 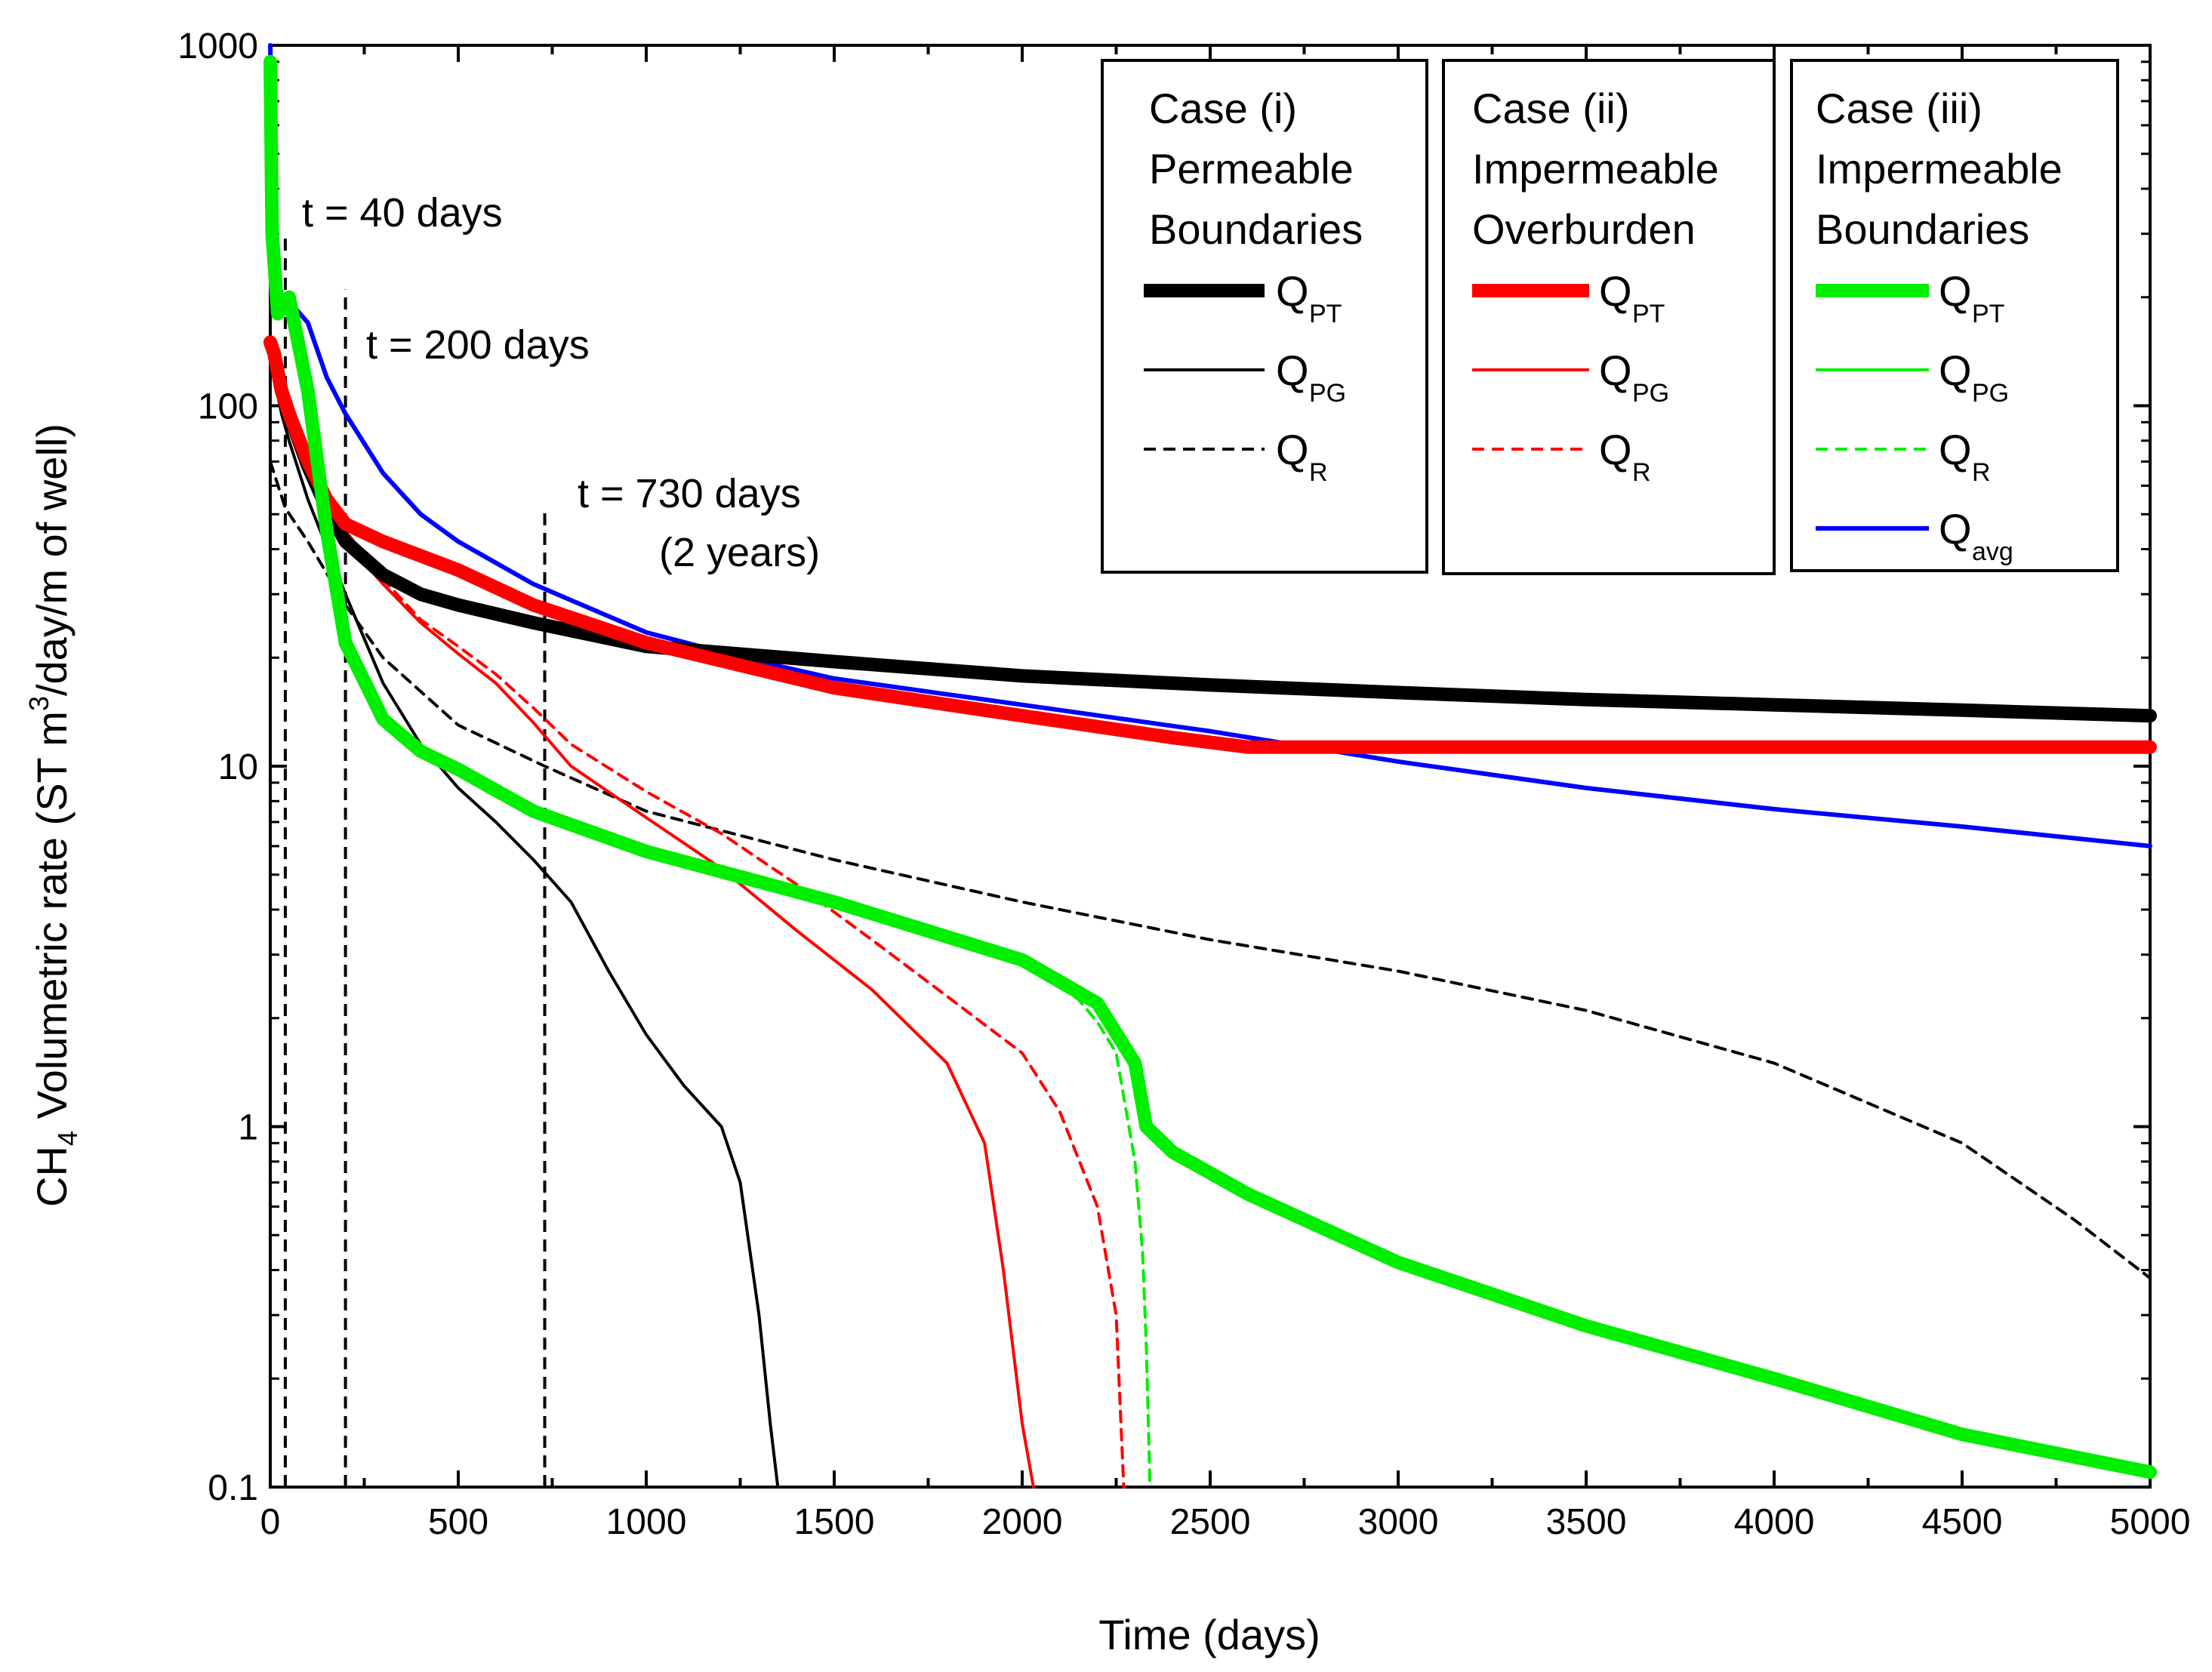 I want to click on legend-label-case-1-q-pt: Q, so click(x=1292, y=291).